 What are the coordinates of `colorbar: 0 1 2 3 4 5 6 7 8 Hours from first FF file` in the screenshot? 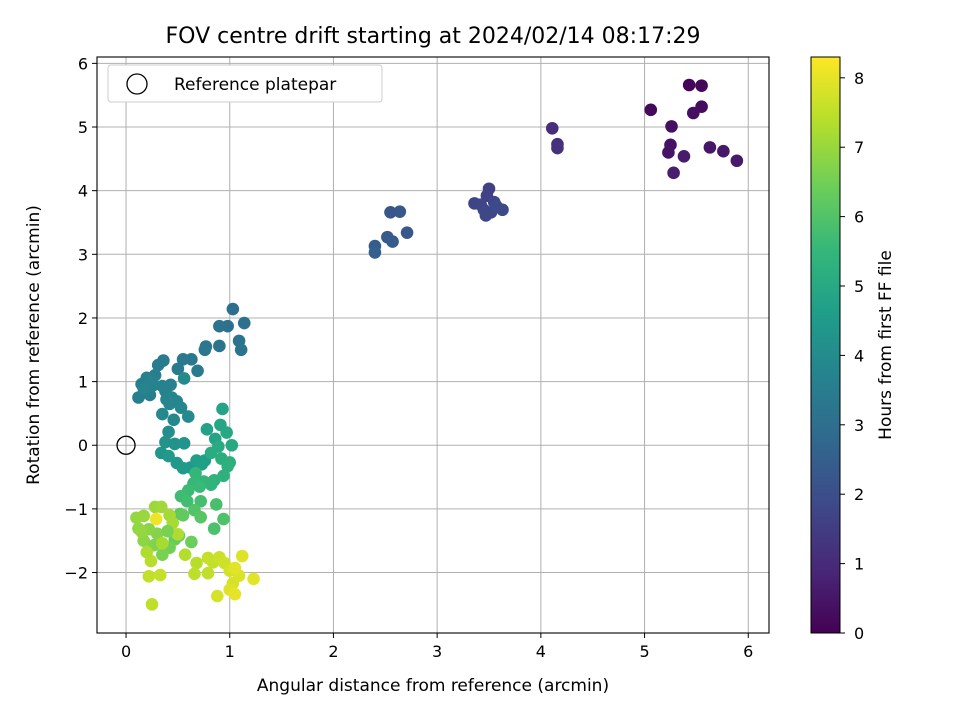 It's located at (853, 349).